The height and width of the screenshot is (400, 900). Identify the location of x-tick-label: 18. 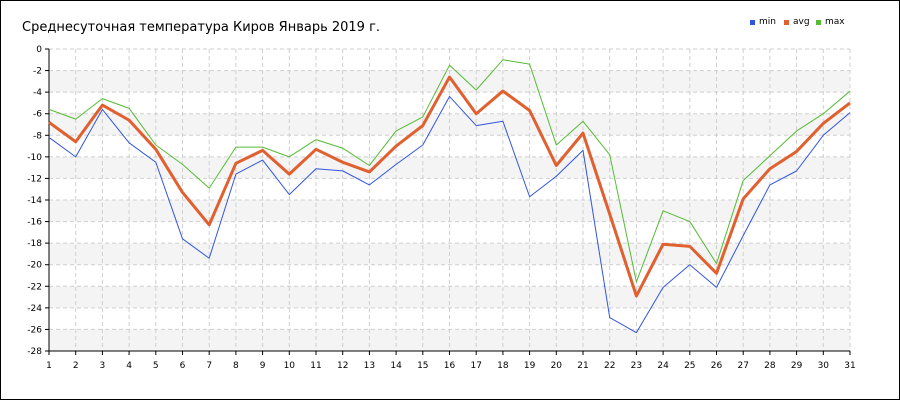
(503, 366).